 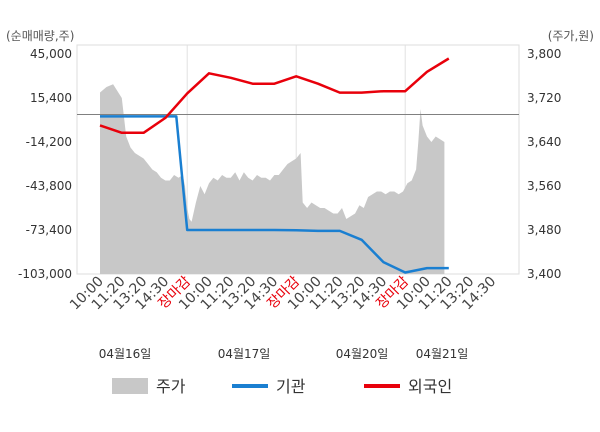 I want to click on date-label: 04월16일, so click(x=125, y=354).